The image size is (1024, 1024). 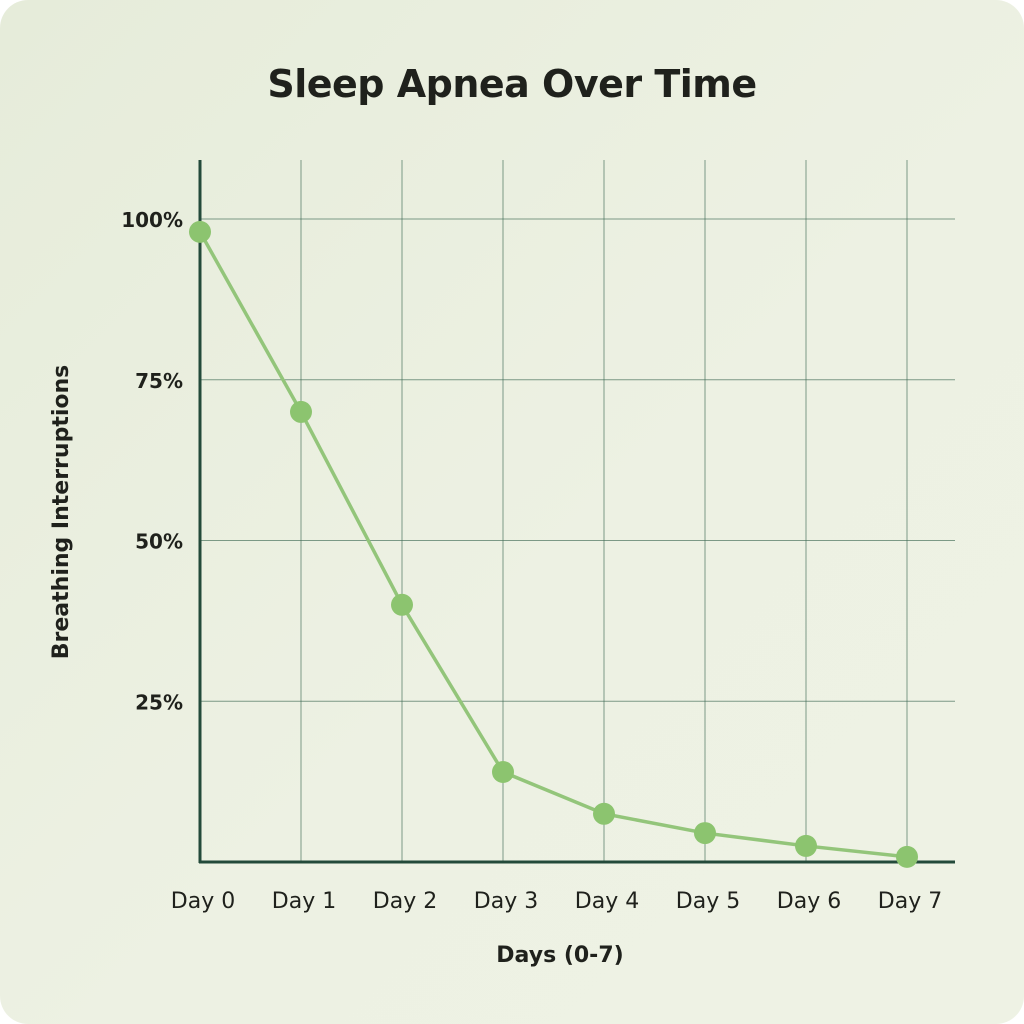 What do you see at coordinates (61, 512) in the screenshot?
I see `y-axis-label: Breathing Interruptions` at bounding box center [61, 512].